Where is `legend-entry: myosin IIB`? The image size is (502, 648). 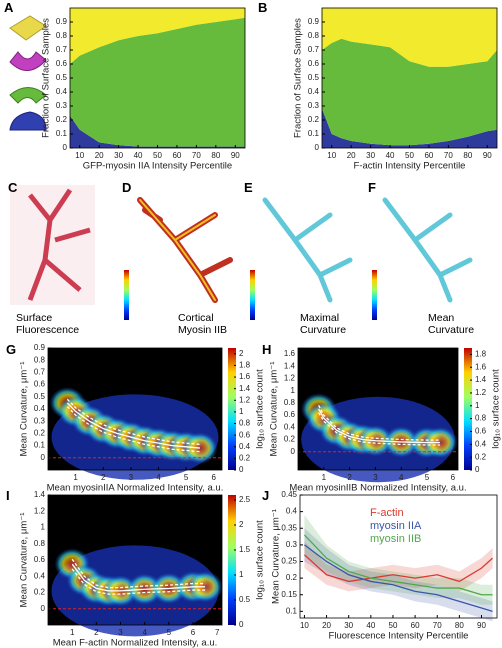
legend-entry: myosin IIB is located at coordinates (395, 539).